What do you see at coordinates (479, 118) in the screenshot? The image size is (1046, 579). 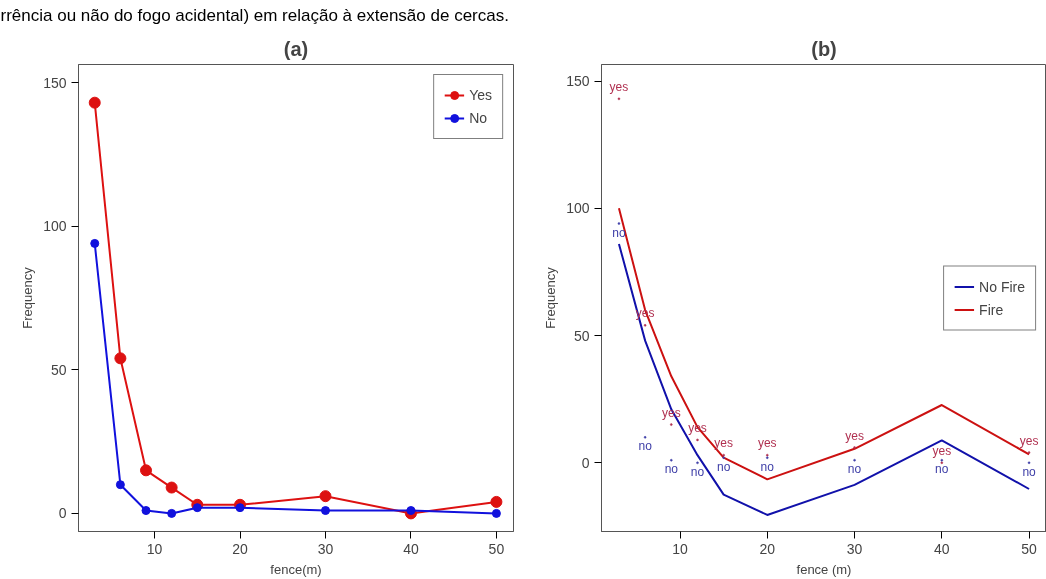 I see `legend-label: No` at bounding box center [479, 118].